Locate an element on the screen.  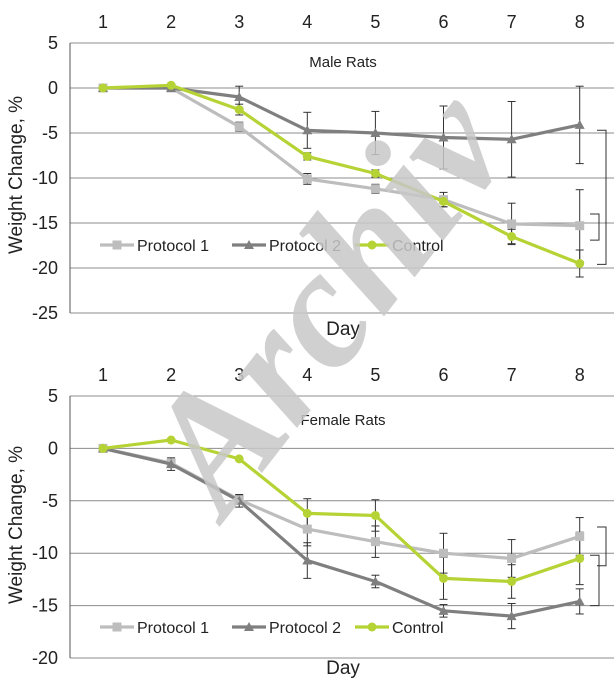
panel-title: Male Rats is located at coordinates (343, 62).